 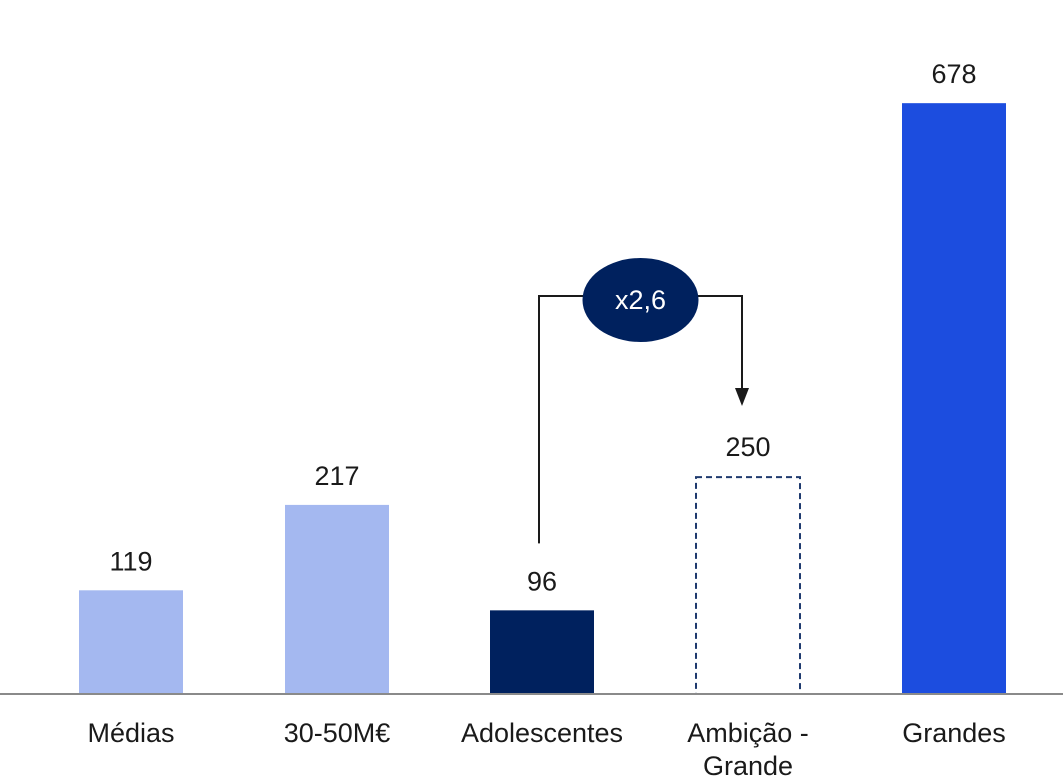 I want to click on value-label-1: 217, so click(x=336, y=476).